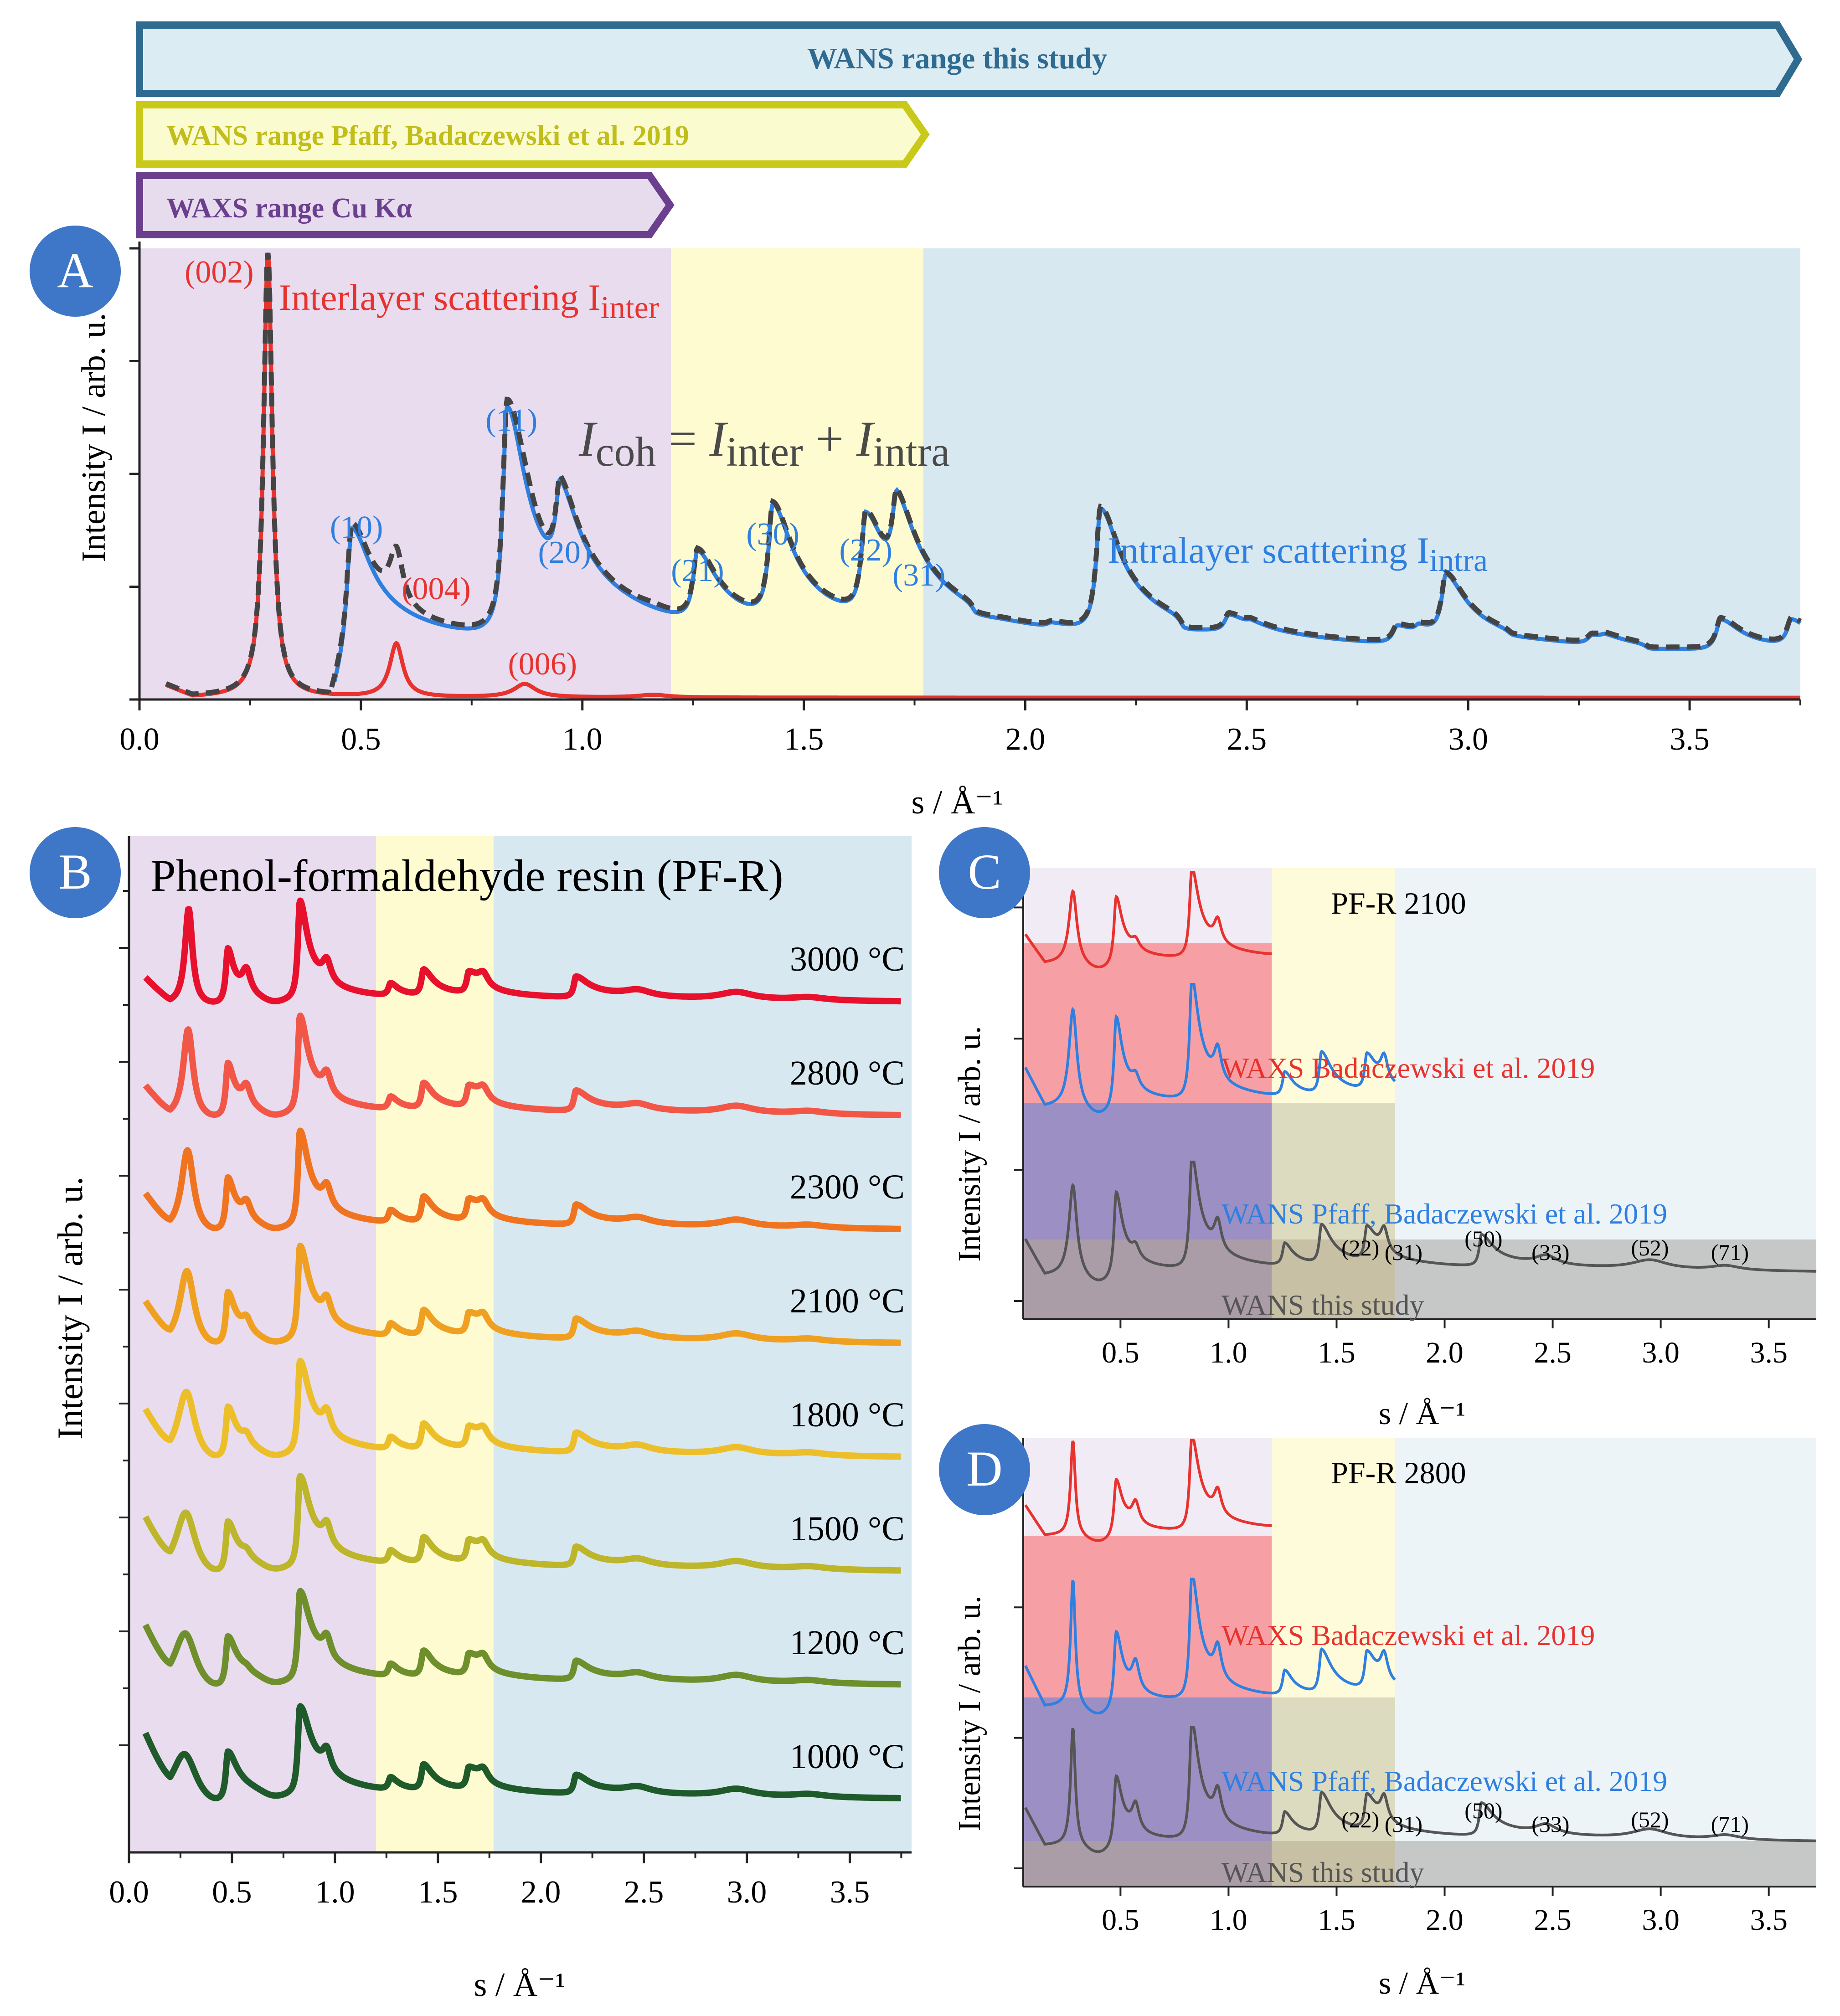 The width and height of the screenshot is (1840, 2016). I want to click on d-badge-circle, so click(984, 1469).